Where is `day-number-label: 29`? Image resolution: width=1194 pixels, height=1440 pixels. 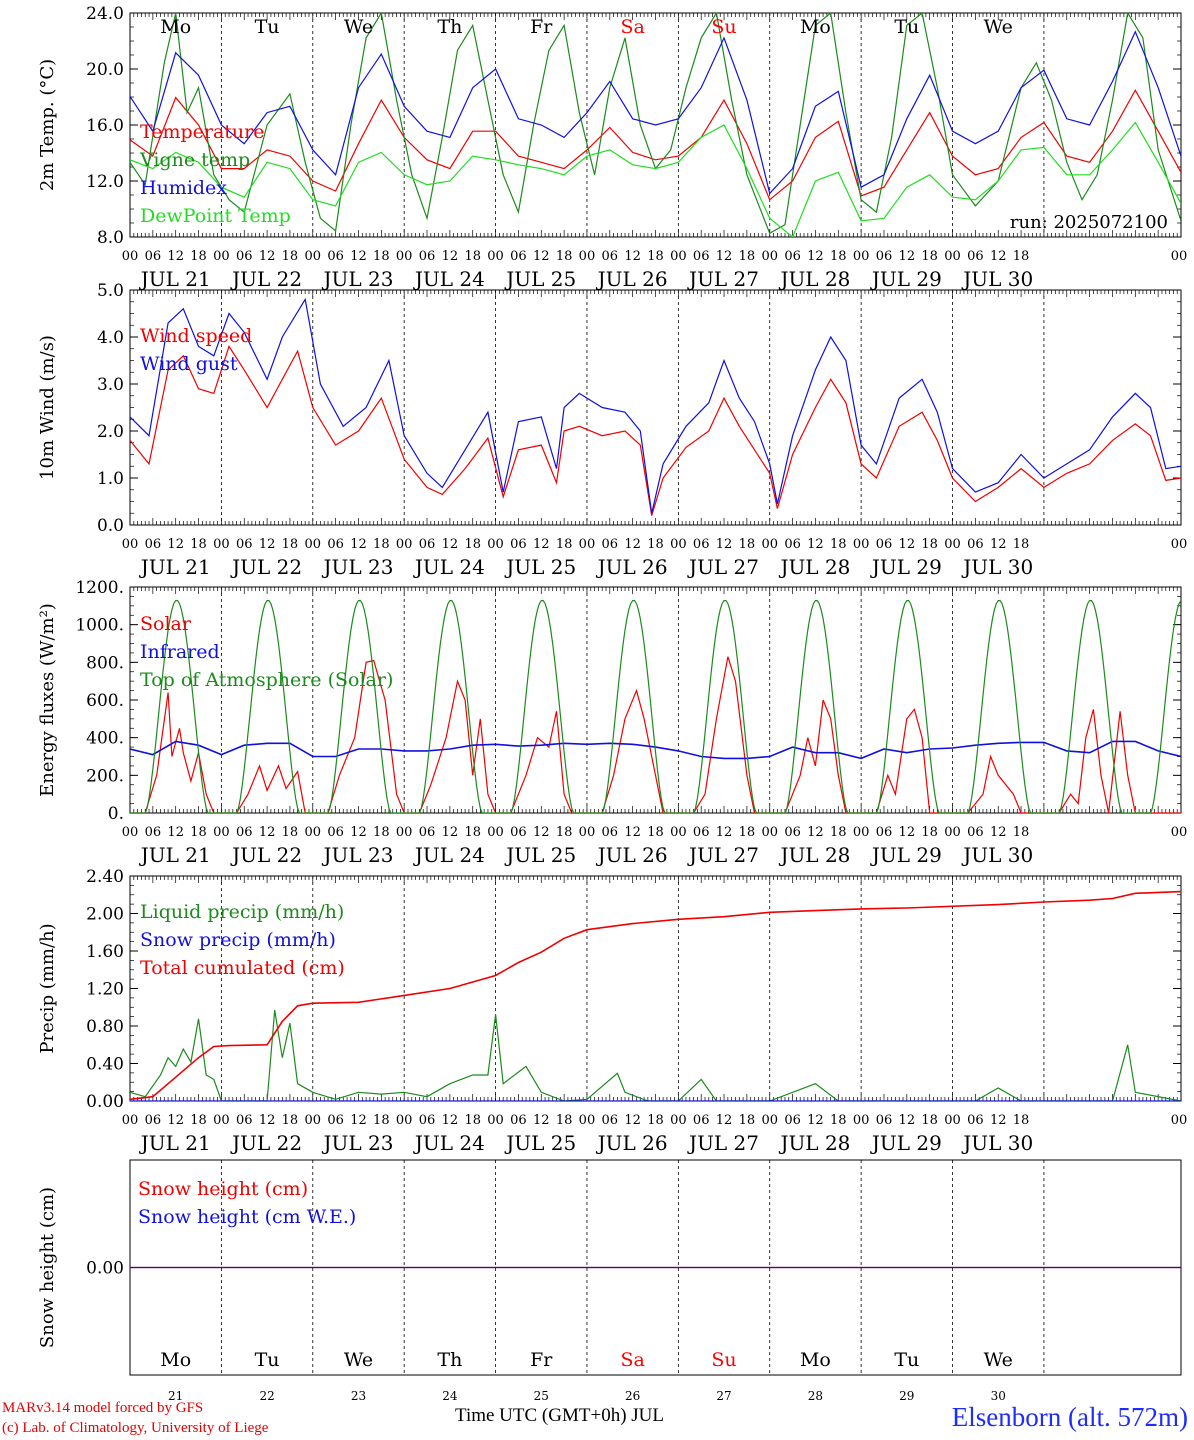
day-number-label: 29 is located at coordinates (906, 1396).